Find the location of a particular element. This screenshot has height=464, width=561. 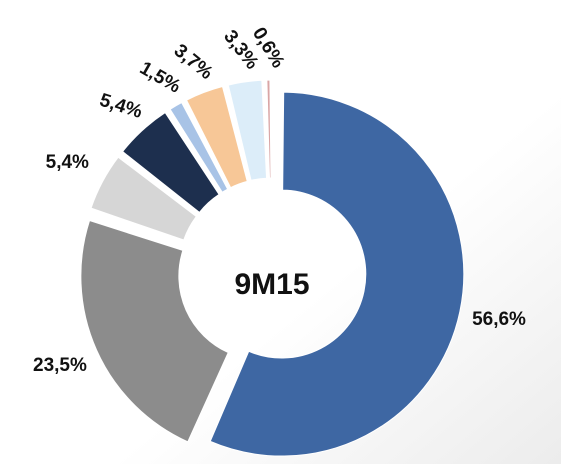

data-label: 56,6% is located at coordinates (499, 319).